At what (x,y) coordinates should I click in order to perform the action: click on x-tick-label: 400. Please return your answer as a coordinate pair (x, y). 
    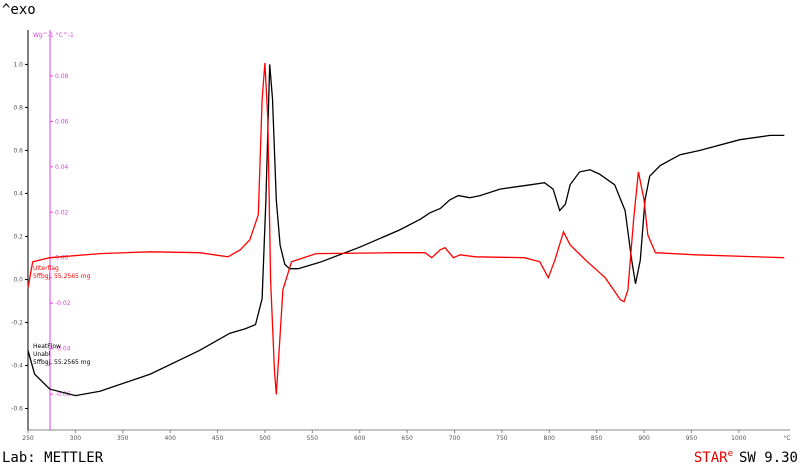
    Looking at the image, I should click on (170, 438).